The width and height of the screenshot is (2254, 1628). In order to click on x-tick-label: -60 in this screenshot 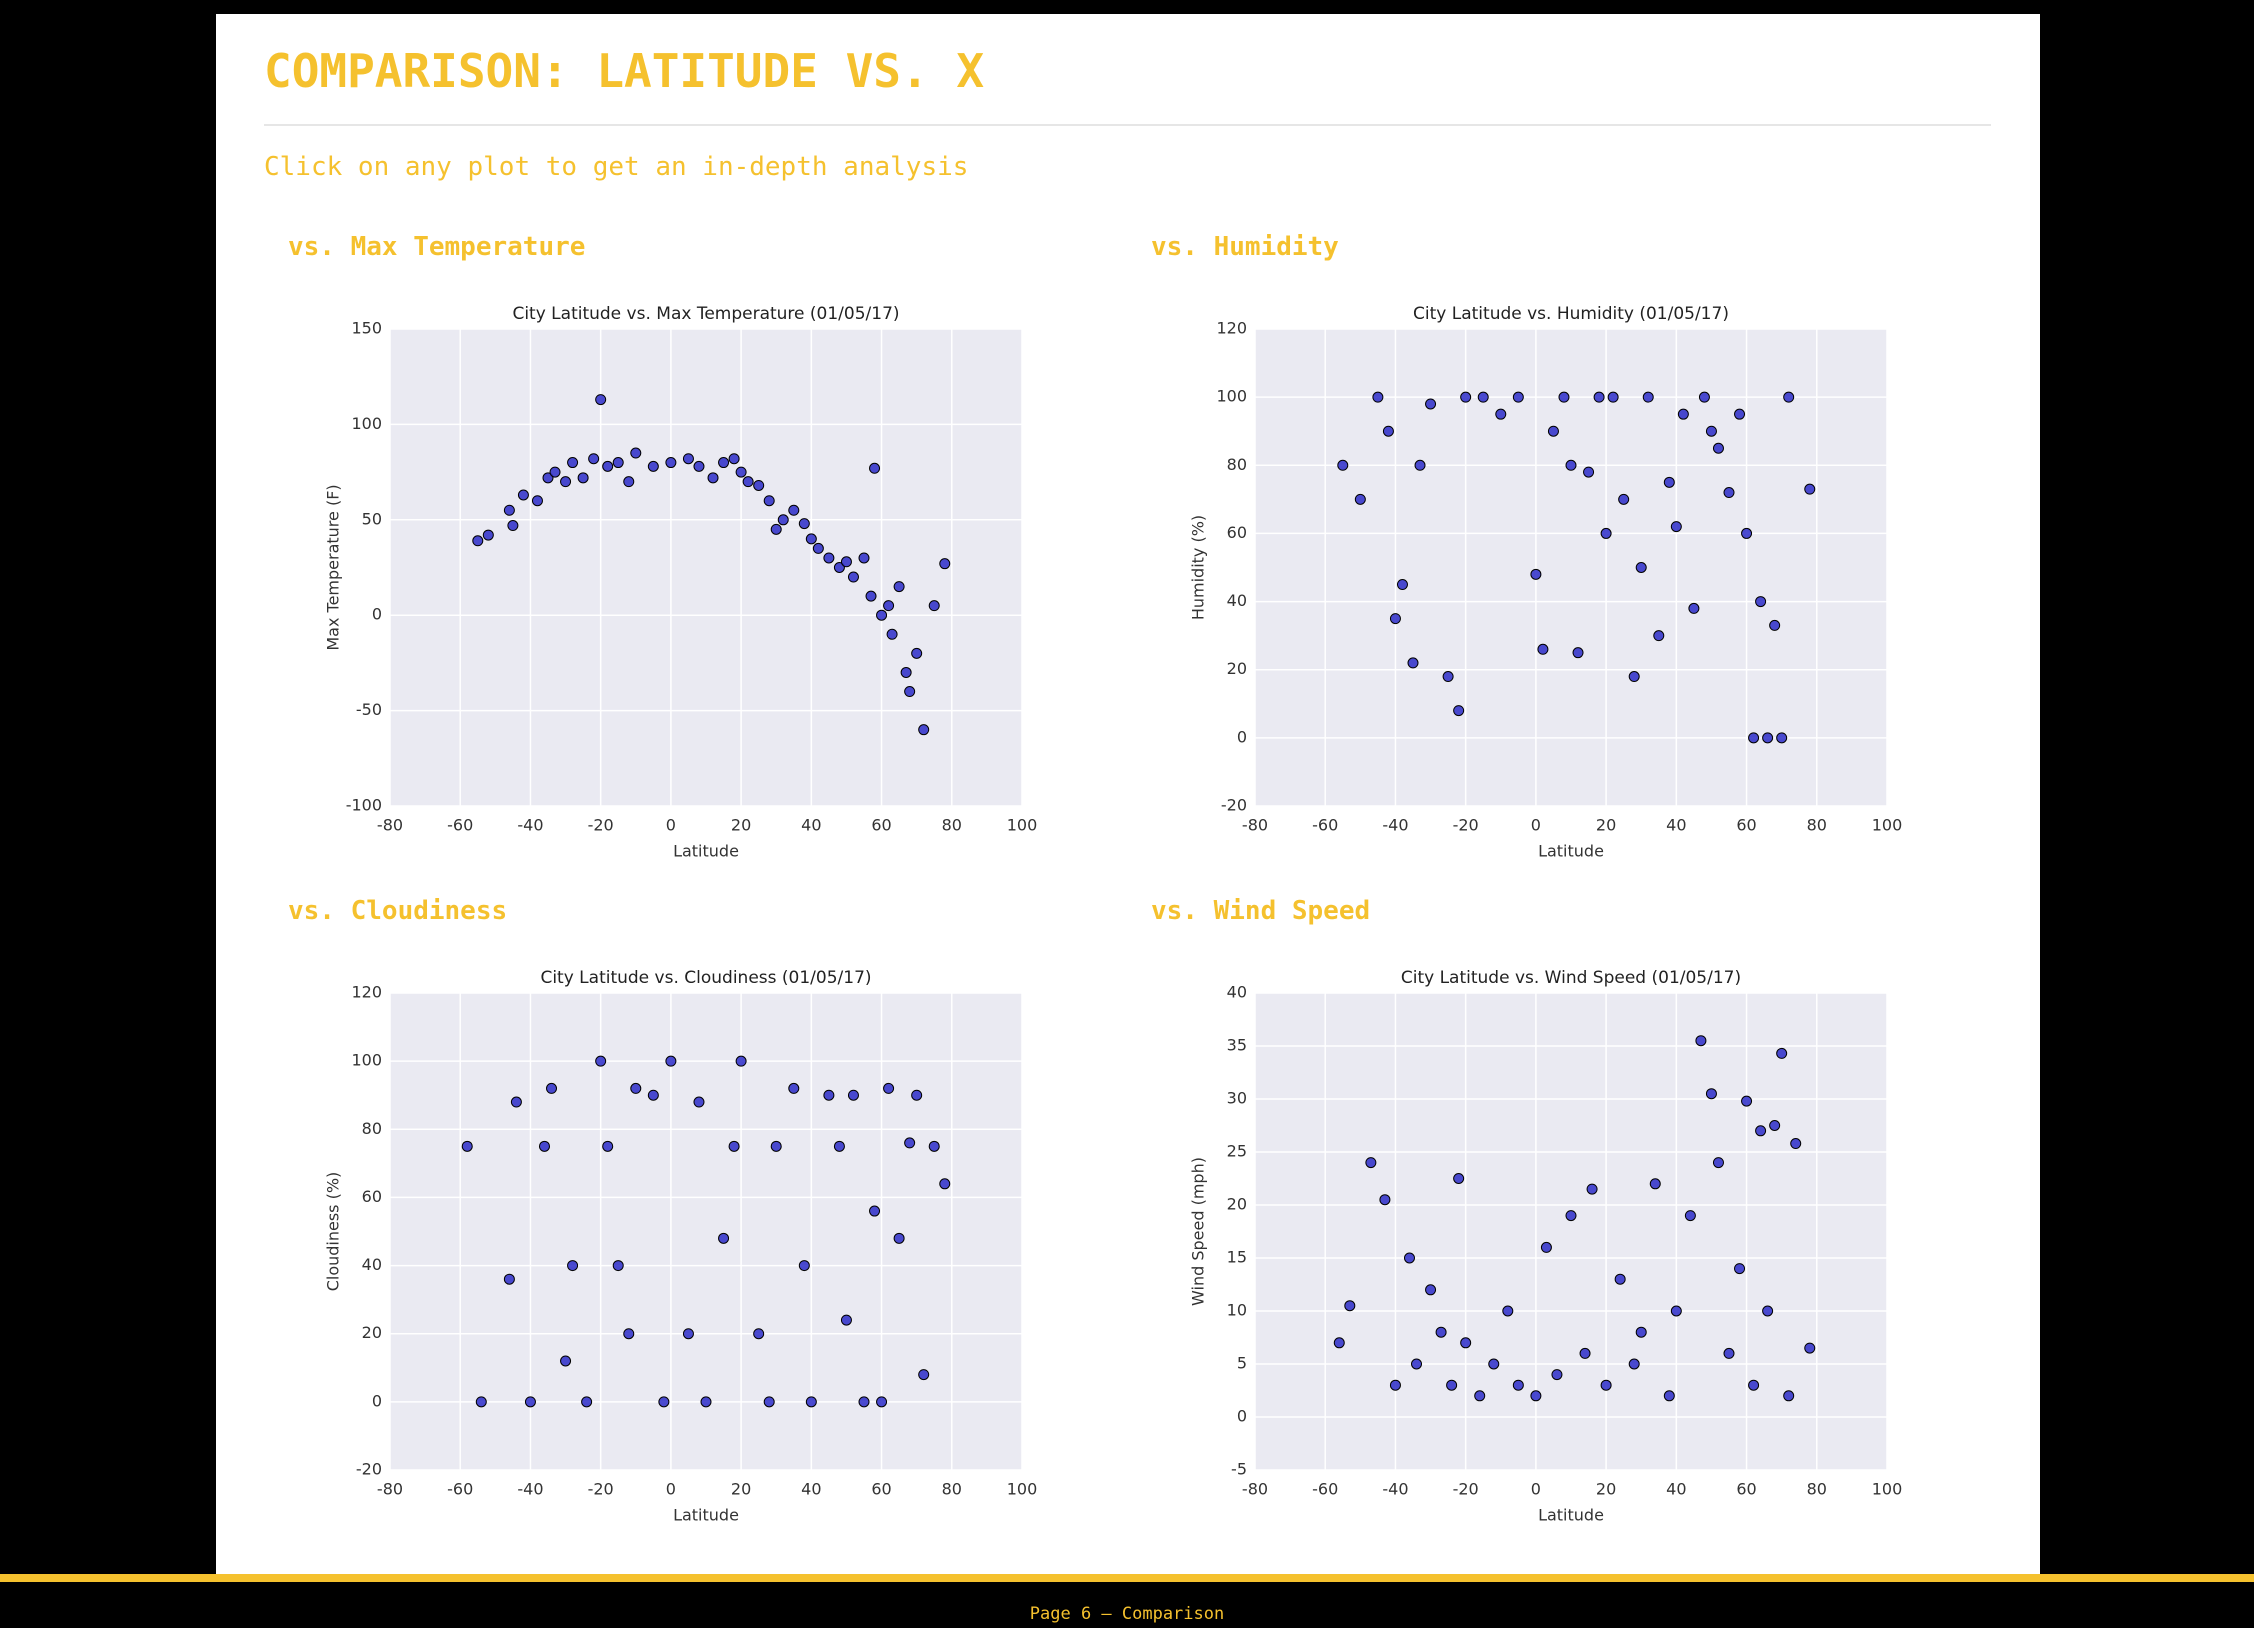, I will do `click(1325, 1489)`.